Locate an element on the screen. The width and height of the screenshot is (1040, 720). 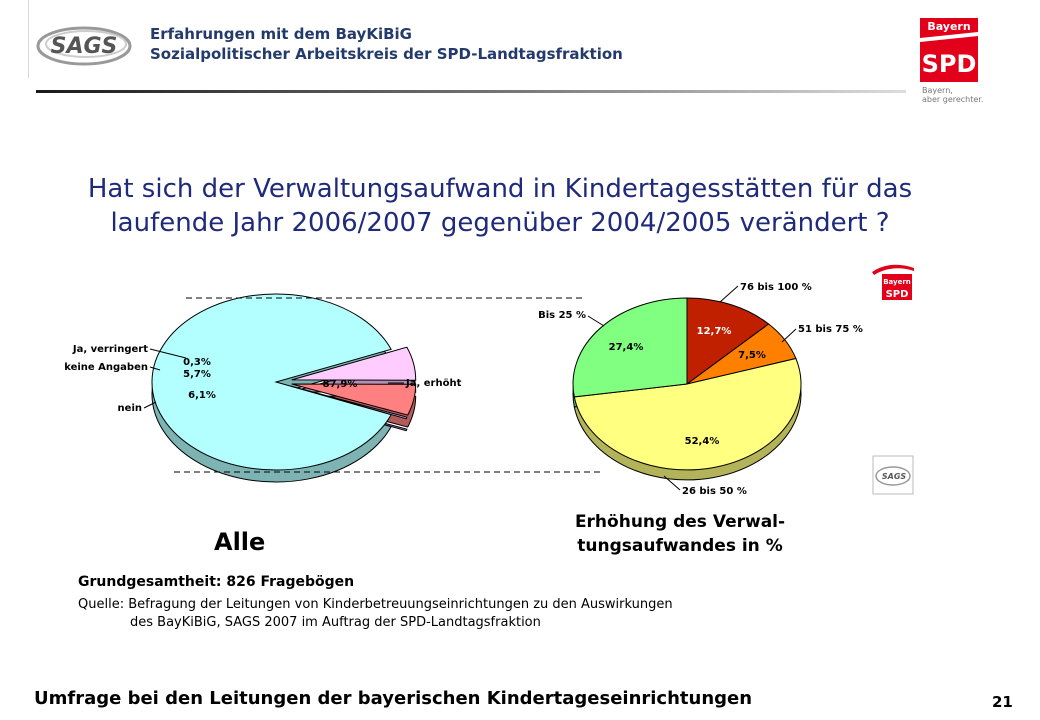
side-spd-main: SPD is located at coordinates (897, 294).